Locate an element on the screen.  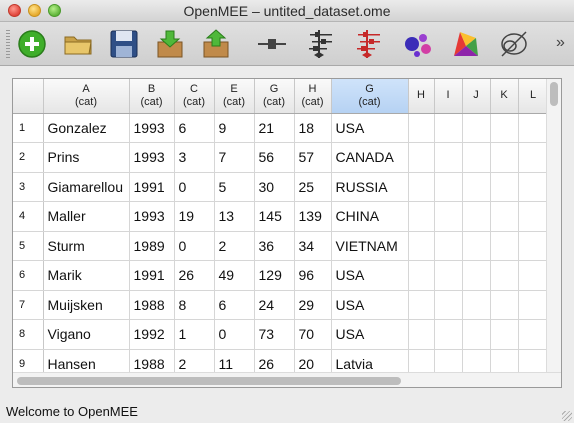
table-cell: 21 is located at coordinates (274, 128).